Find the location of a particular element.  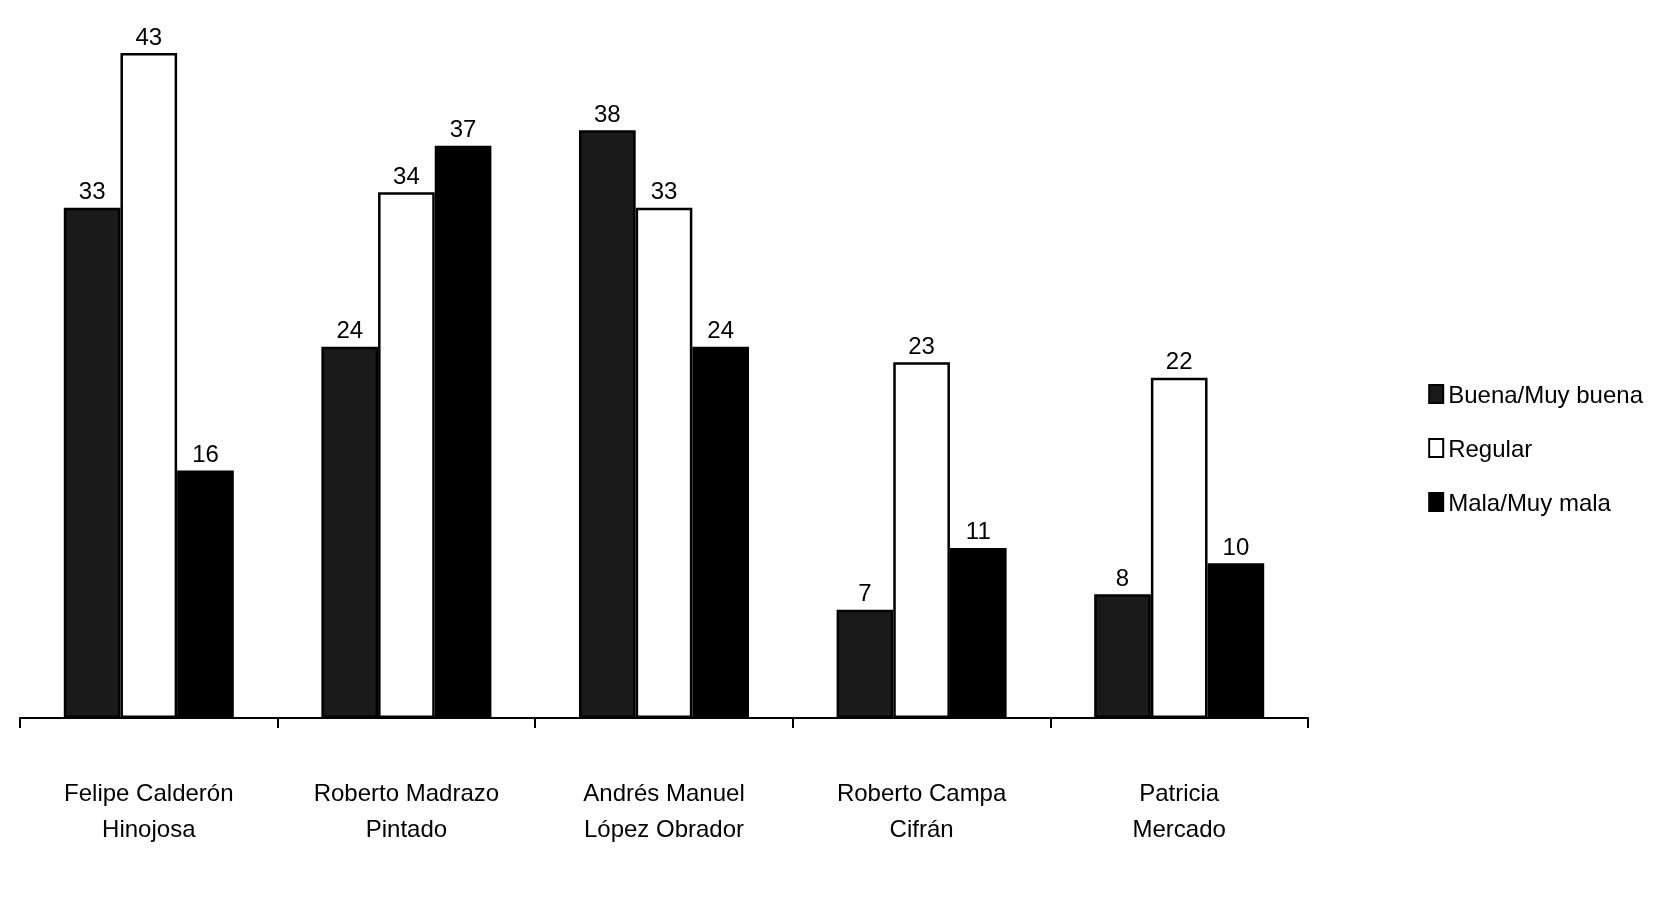

data-label: 34 is located at coordinates (406, 175).